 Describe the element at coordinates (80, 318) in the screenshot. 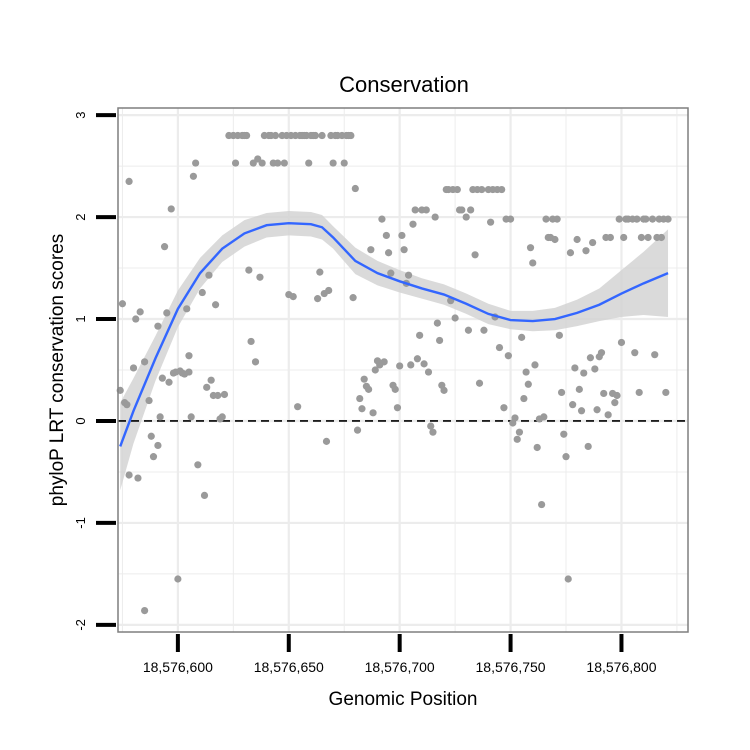

I see `y-tick-label: 1` at that location.